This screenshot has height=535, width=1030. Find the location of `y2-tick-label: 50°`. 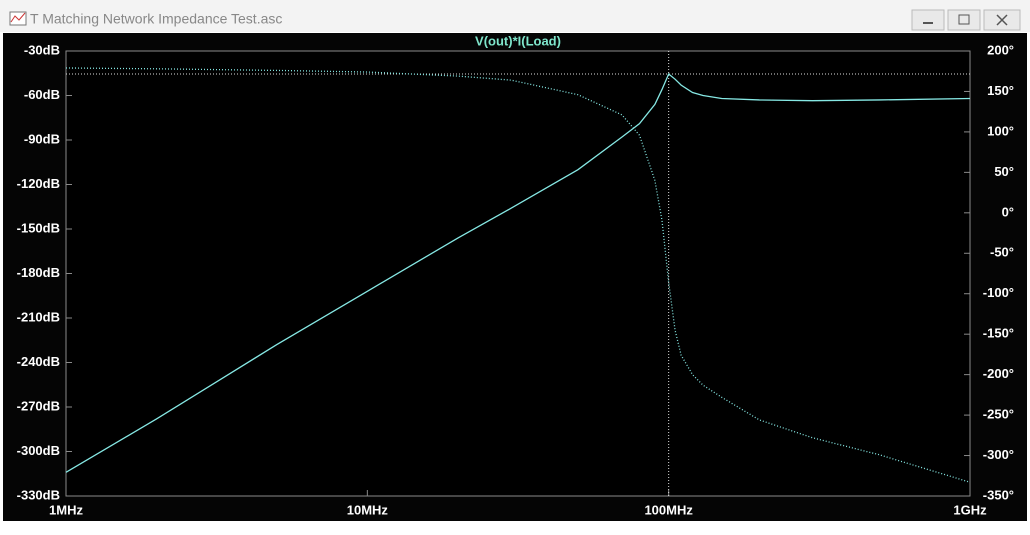

y2-tick-label: 50° is located at coordinates (1004, 171).